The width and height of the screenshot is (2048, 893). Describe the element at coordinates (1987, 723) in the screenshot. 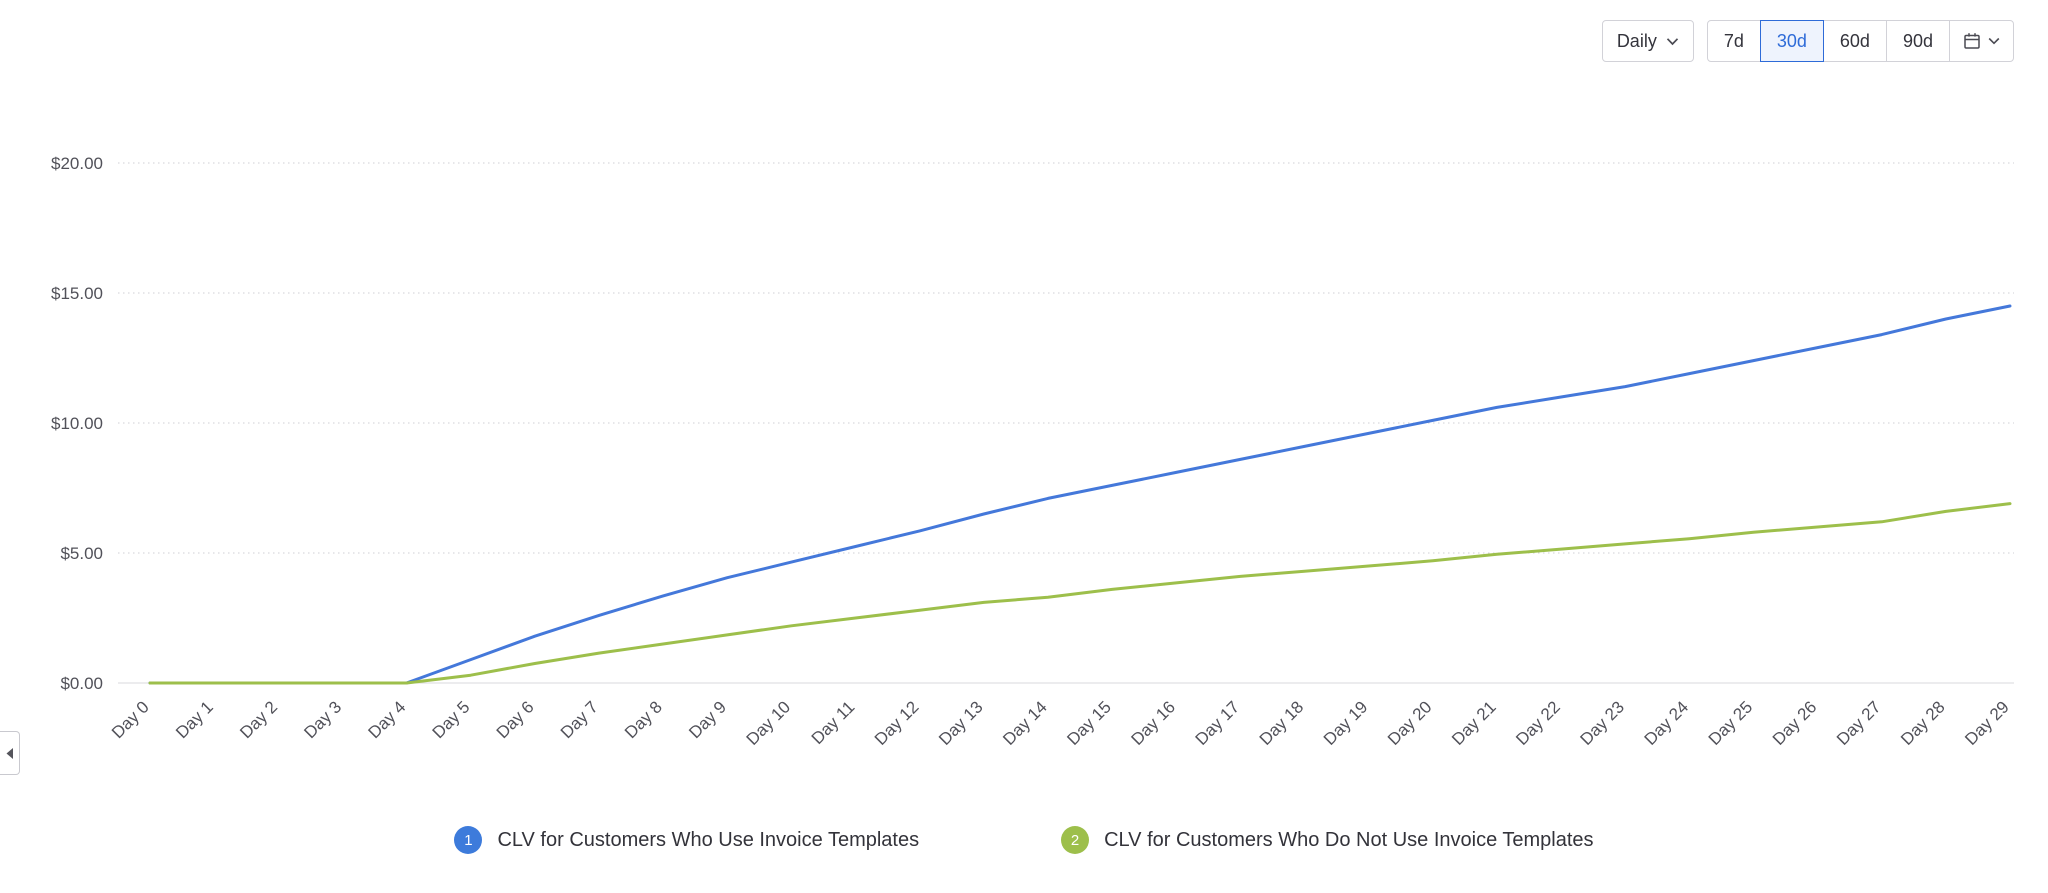

I see `x-tick-label: Day 29` at that location.